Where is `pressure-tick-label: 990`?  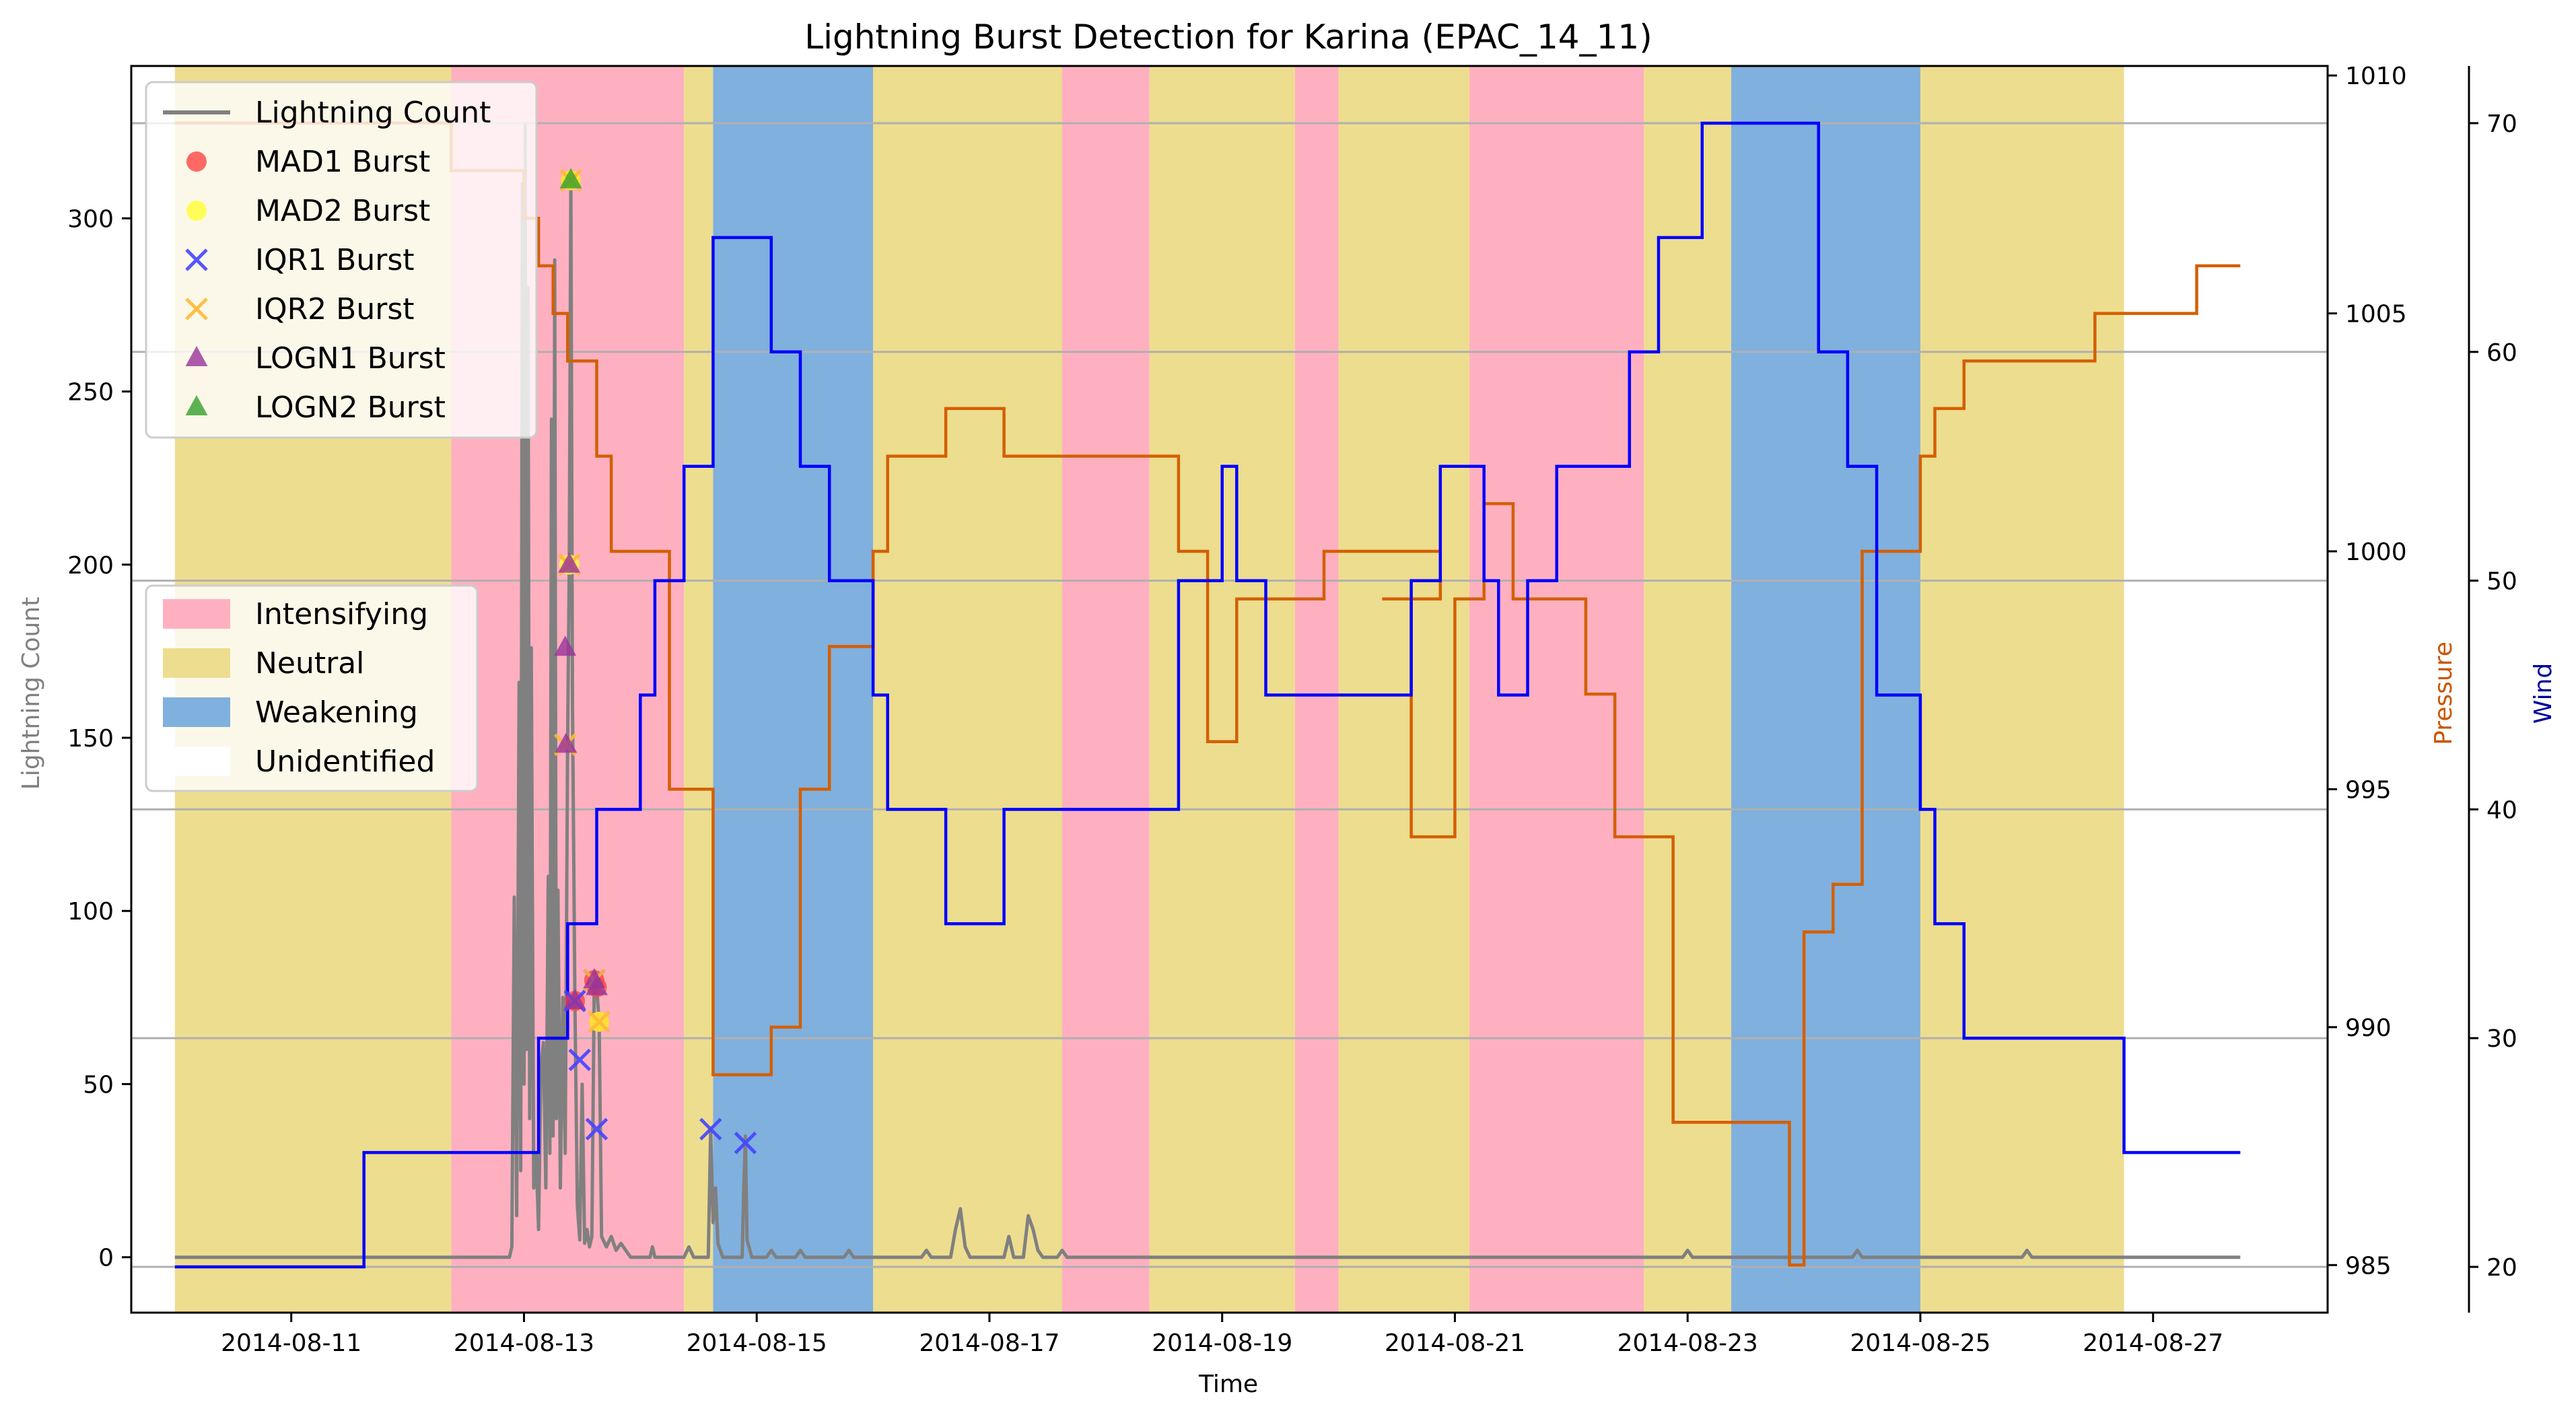 pressure-tick-label: 990 is located at coordinates (2368, 1028).